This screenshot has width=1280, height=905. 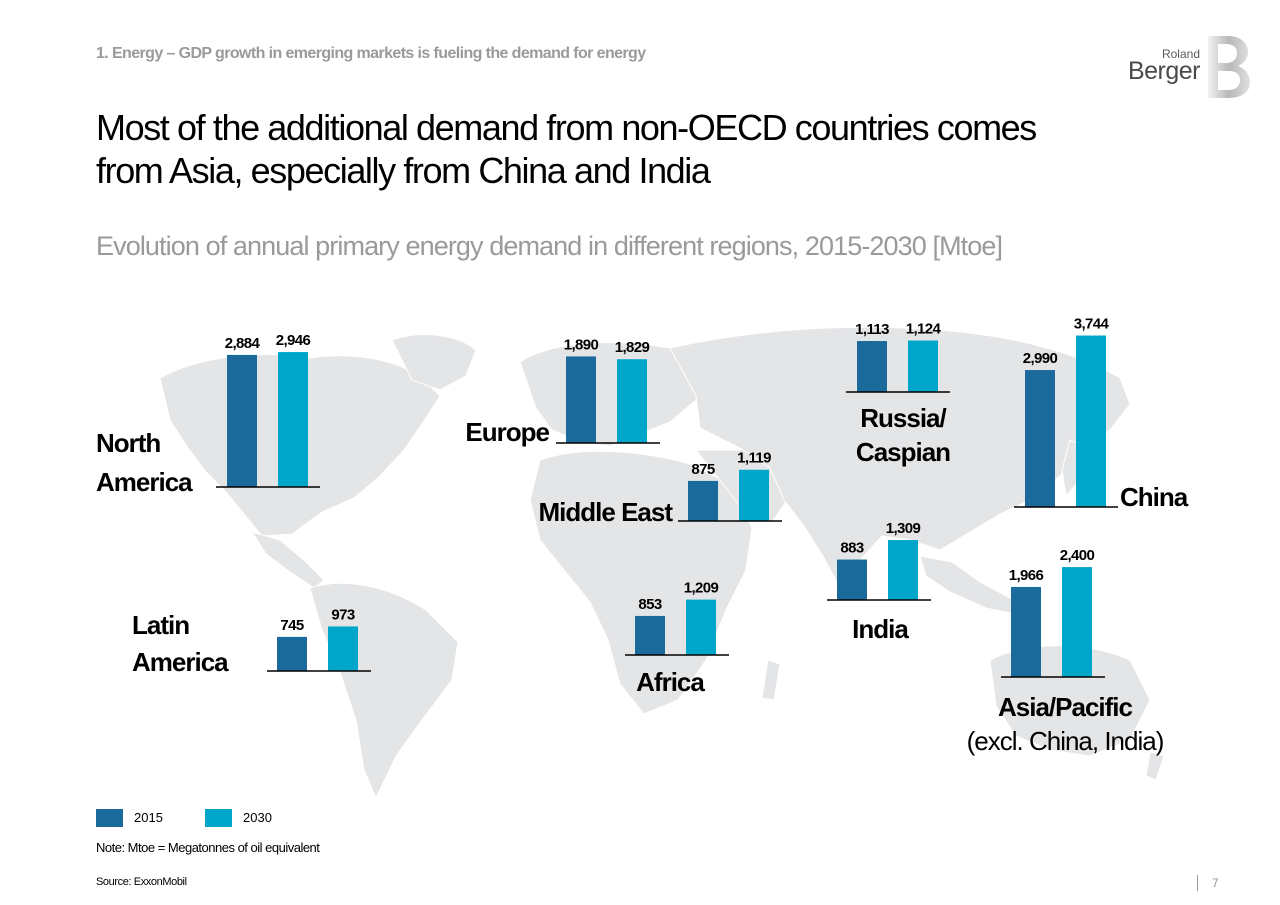 I want to click on data-label-russia-caspian-2030: 1,124, so click(x=924, y=329).